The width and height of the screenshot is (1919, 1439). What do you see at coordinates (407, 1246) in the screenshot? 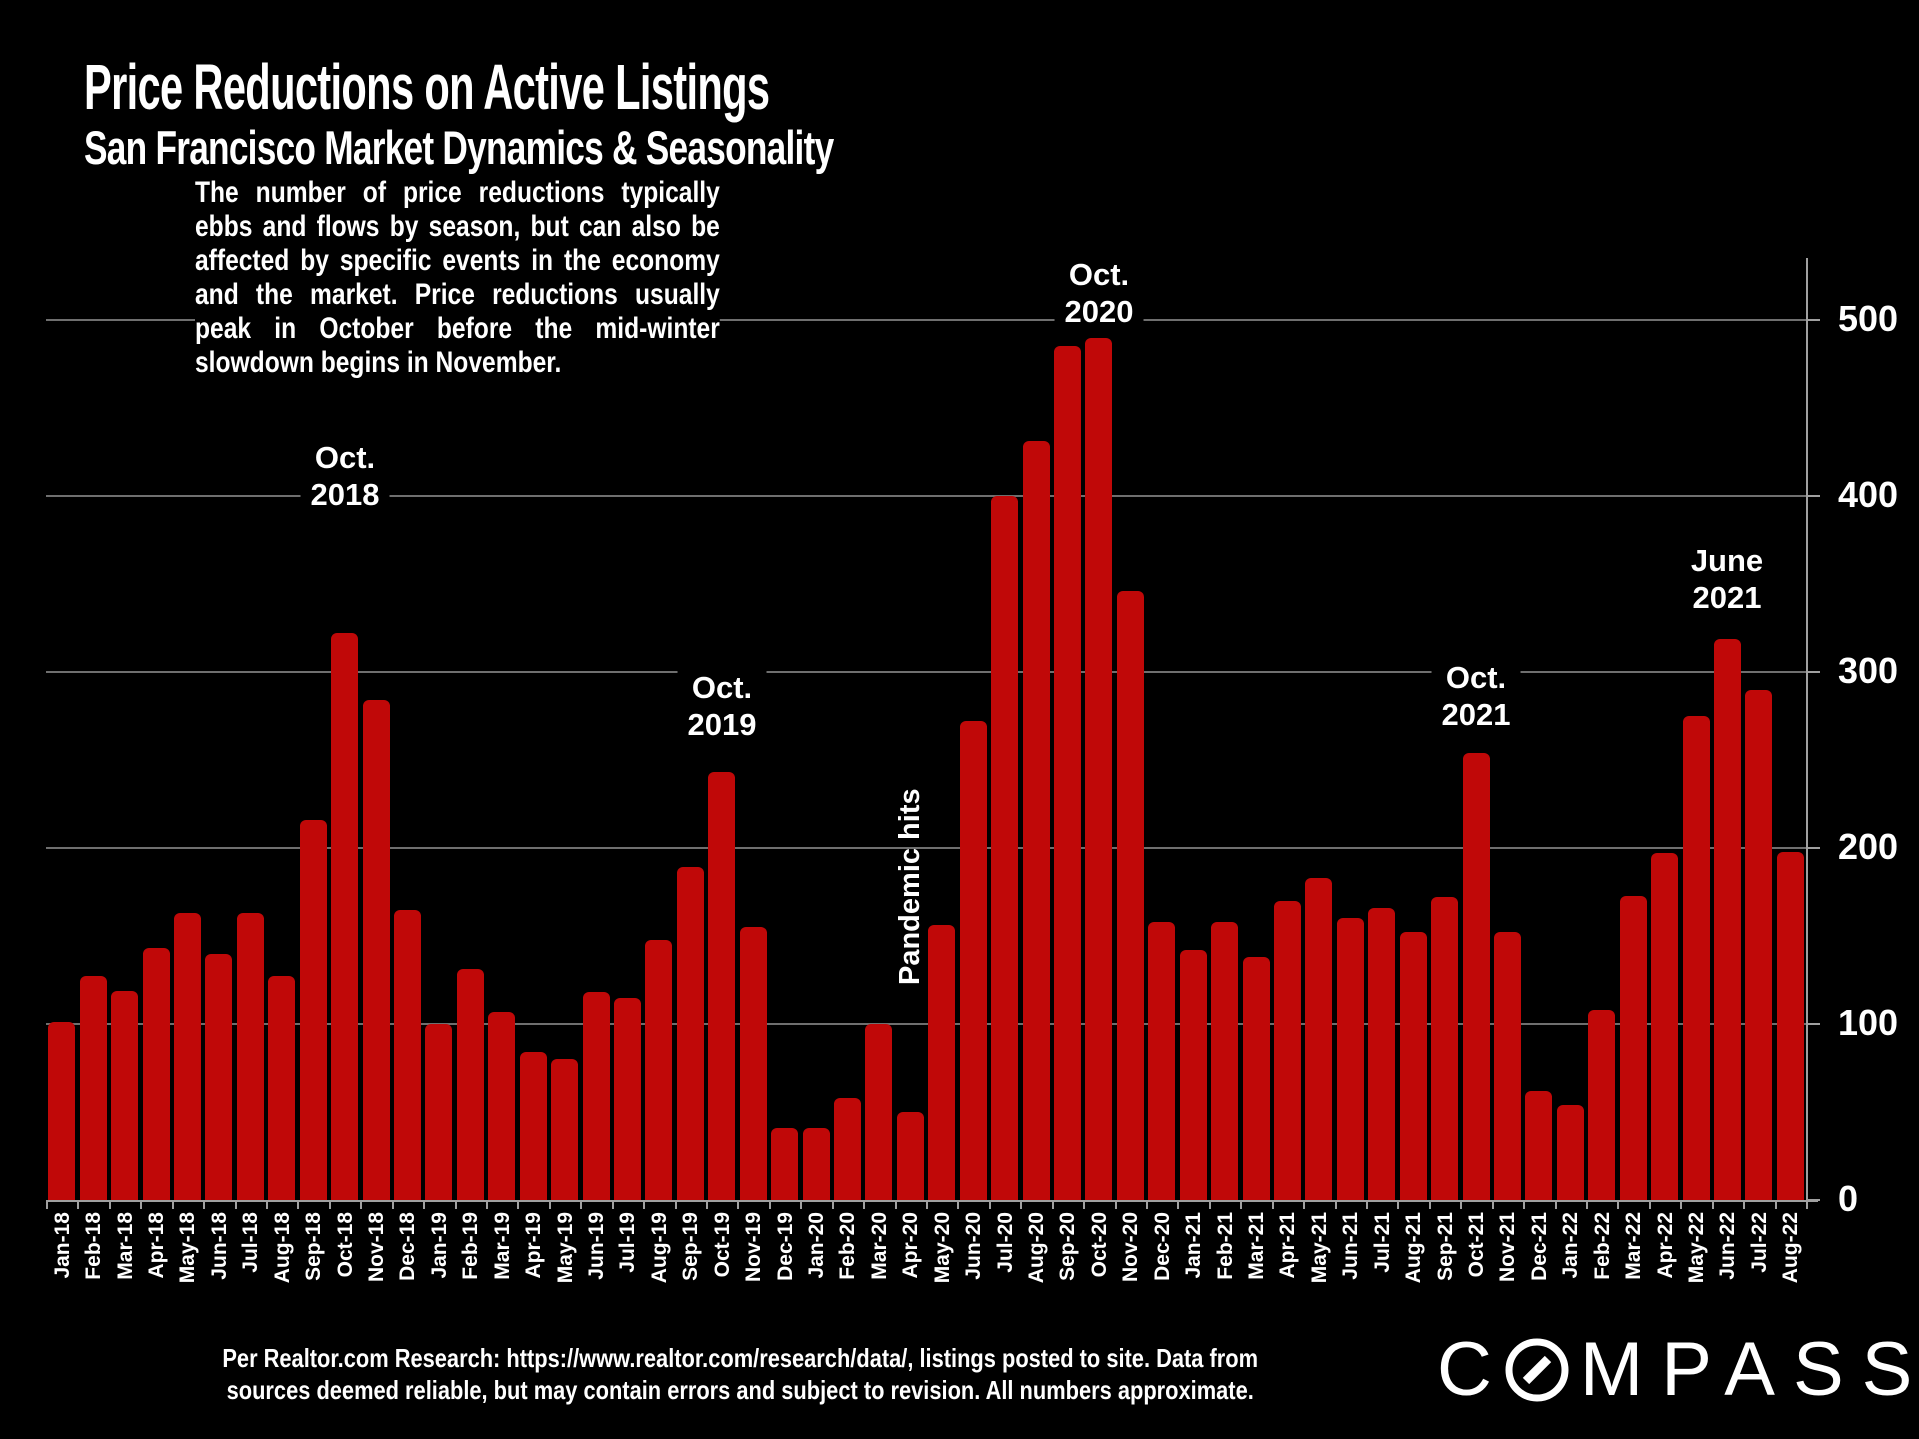
I see `x-axis-label-Dec-18: Dec-18` at bounding box center [407, 1246].